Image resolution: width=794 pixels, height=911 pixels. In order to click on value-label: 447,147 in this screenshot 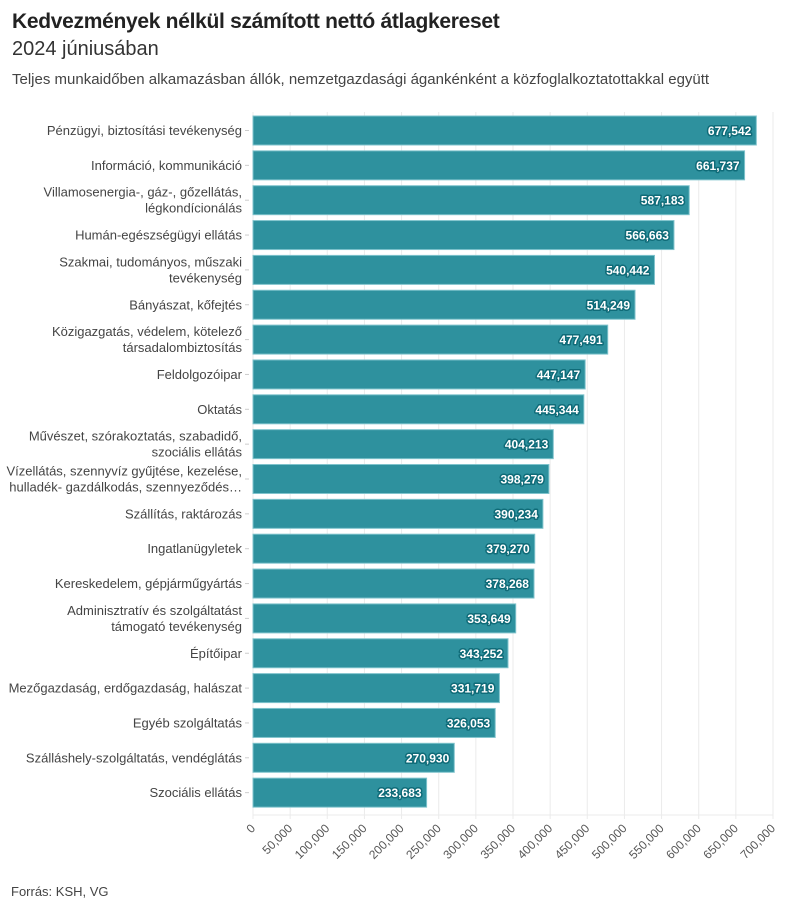, I will do `click(559, 375)`.